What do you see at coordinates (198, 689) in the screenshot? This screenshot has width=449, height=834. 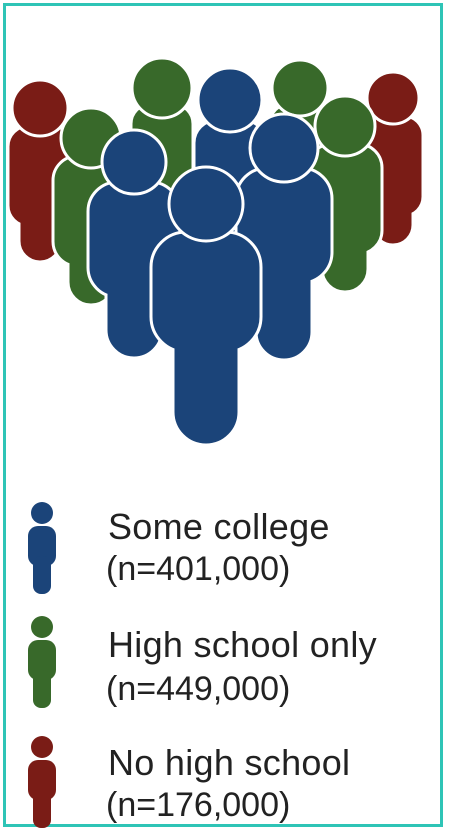 I see `legend-count-high-school-only: (n=449,000)` at bounding box center [198, 689].